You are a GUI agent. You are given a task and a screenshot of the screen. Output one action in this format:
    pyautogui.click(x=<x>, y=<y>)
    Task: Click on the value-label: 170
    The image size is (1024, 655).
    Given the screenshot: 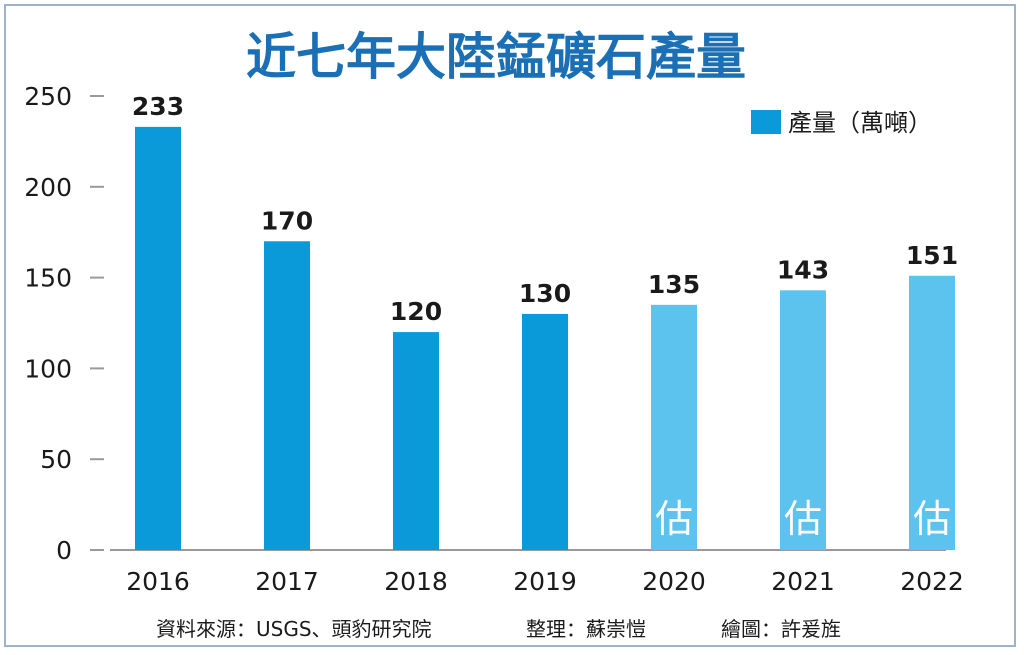 What is the action you would take?
    pyautogui.click(x=287, y=220)
    